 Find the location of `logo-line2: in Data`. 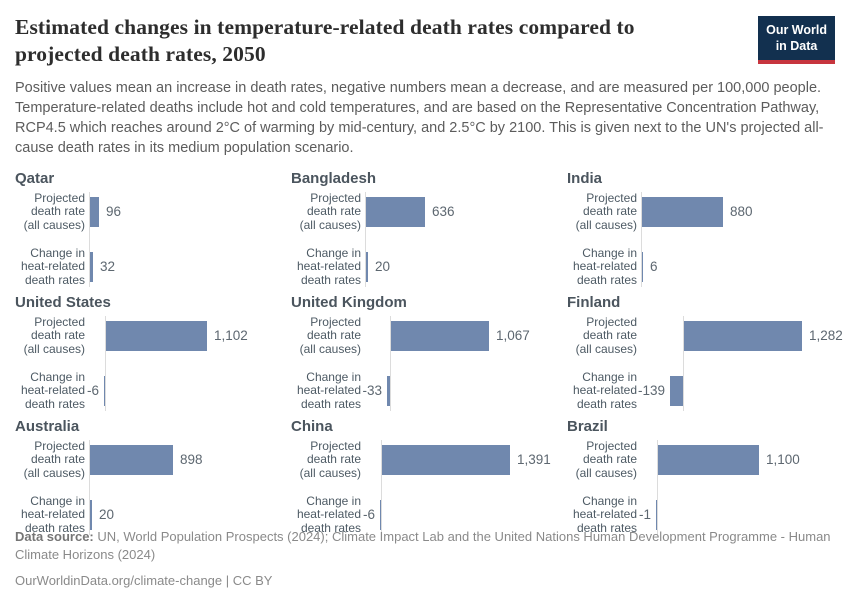

logo-line2: in Data is located at coordinates (796, 46).